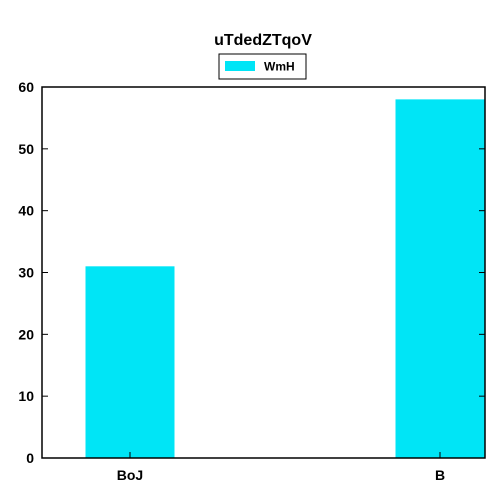 The width and height of the screenshot is (497, 502). What do you see at coordinates (130, 362) in the screenshot?
I see `bar-boj` at bounding box center [130, 362].